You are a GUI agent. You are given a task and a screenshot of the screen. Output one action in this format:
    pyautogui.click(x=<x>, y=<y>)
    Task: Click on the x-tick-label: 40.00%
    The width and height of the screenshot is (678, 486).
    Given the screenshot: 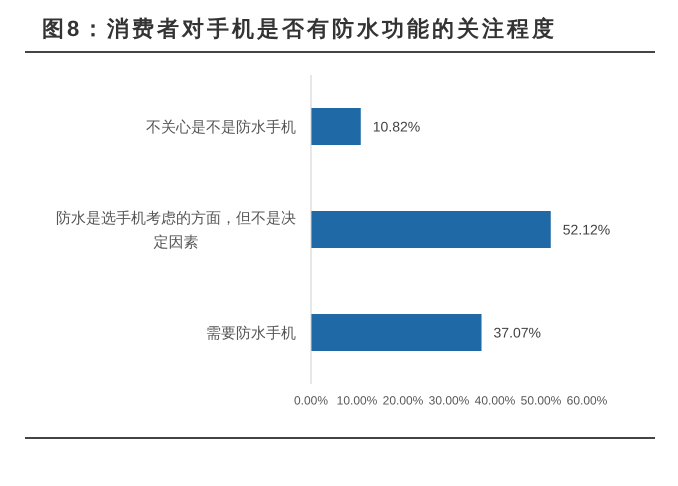 What is the action you would take?
    pyautogui.click(x=495, y=401)
    